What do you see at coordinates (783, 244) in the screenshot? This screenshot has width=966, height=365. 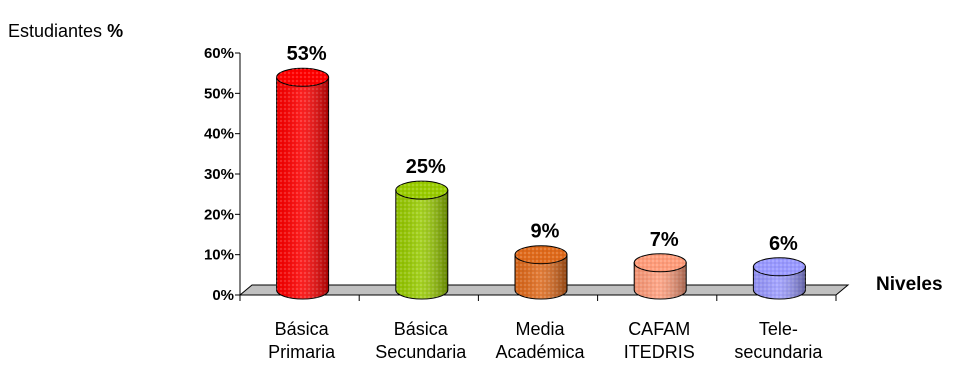 I see `value-label: 6%` at bounding box center [783, 244].